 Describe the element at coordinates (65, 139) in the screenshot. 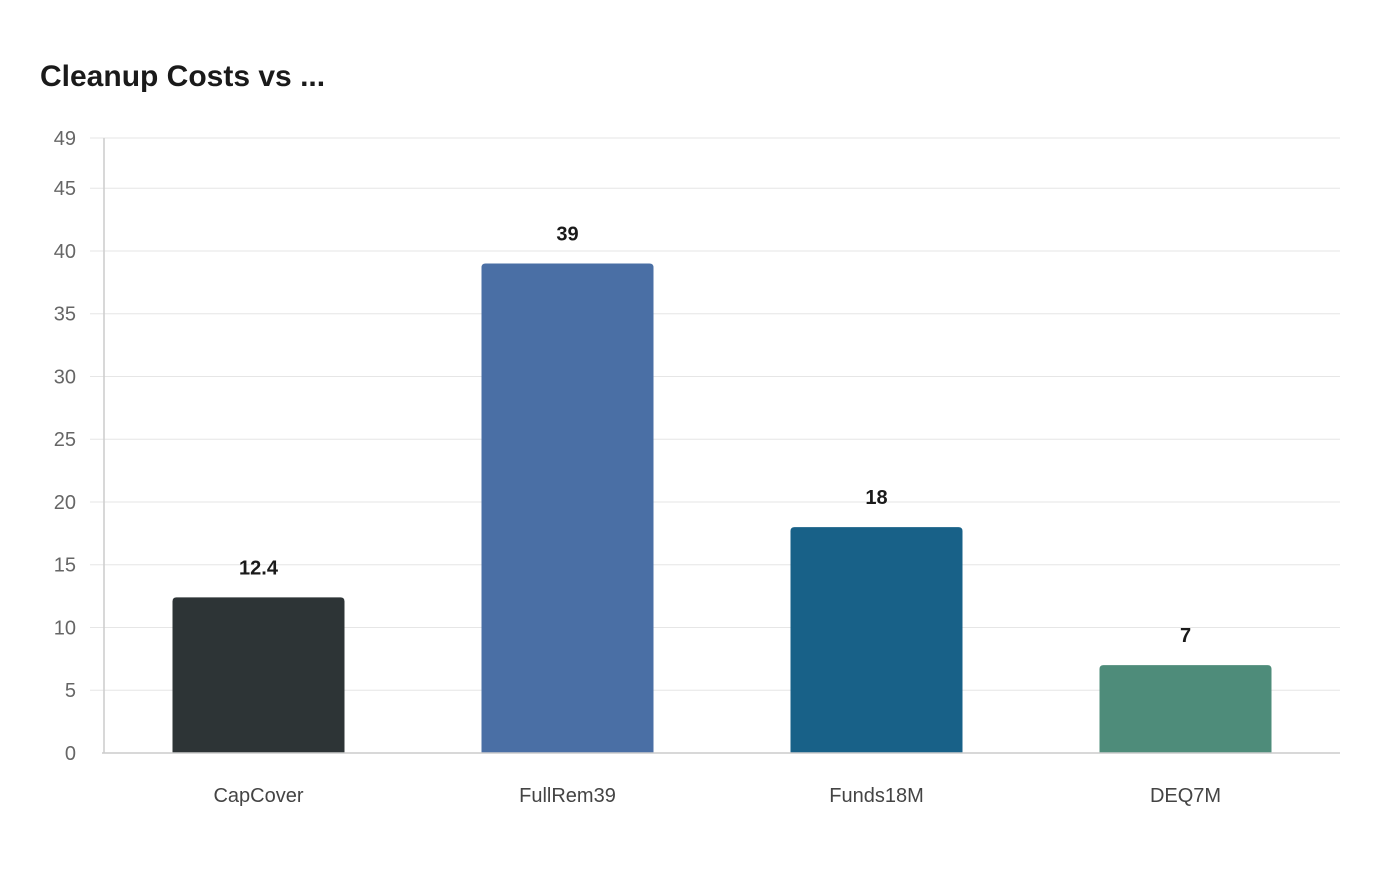

I see `y-tick-label: 49` at that location.